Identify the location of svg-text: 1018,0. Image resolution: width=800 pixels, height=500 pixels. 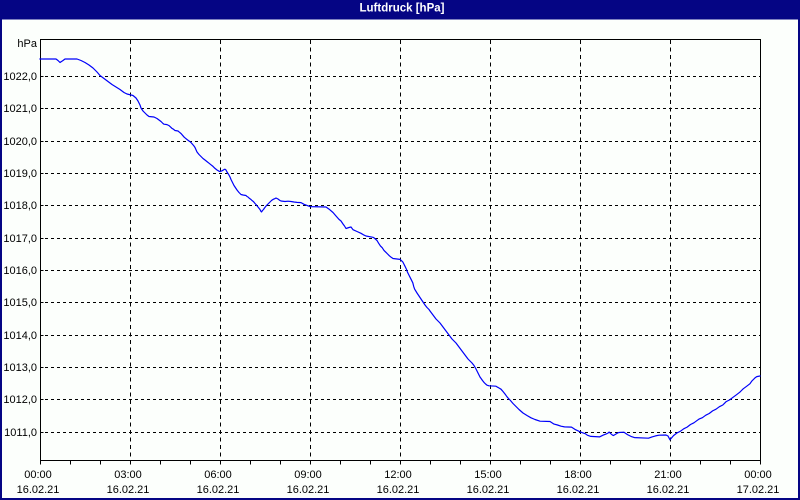
(20, 206).